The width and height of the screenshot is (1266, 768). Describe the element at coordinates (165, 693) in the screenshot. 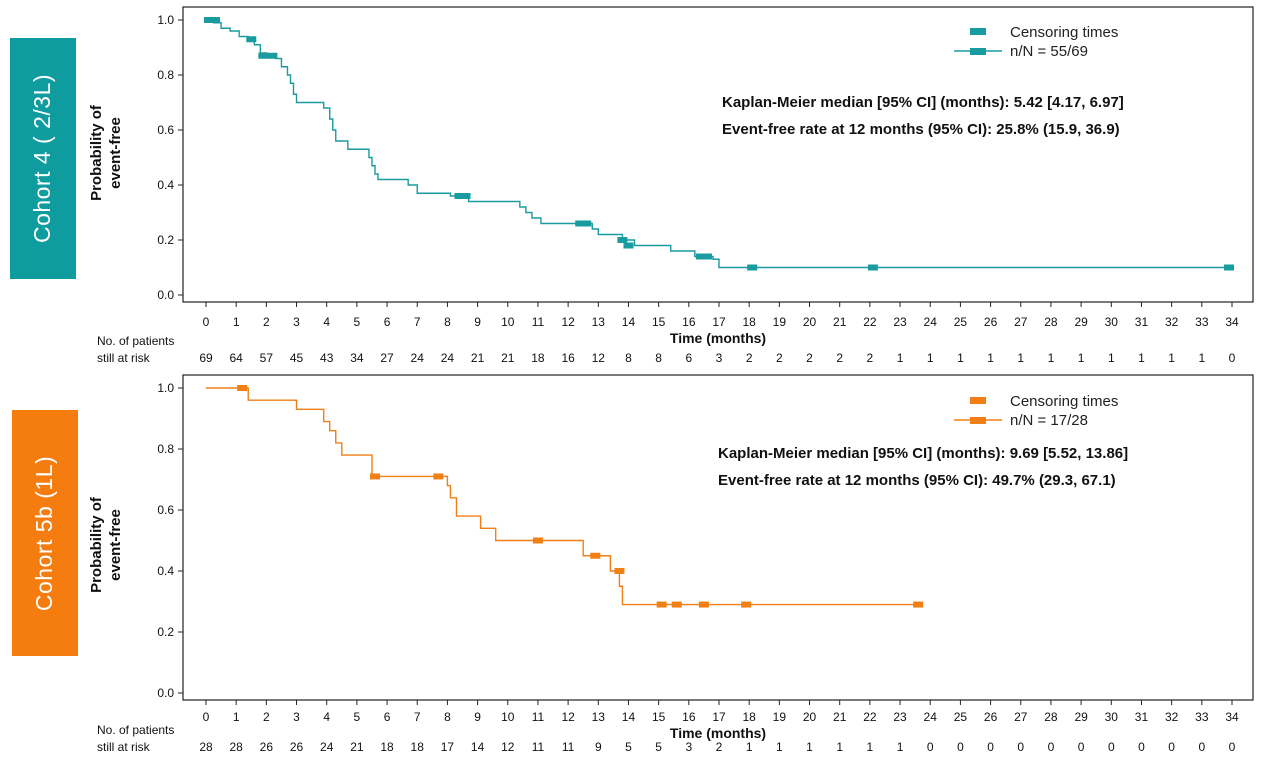

I see `y-tick-label: 0.0` at that location.